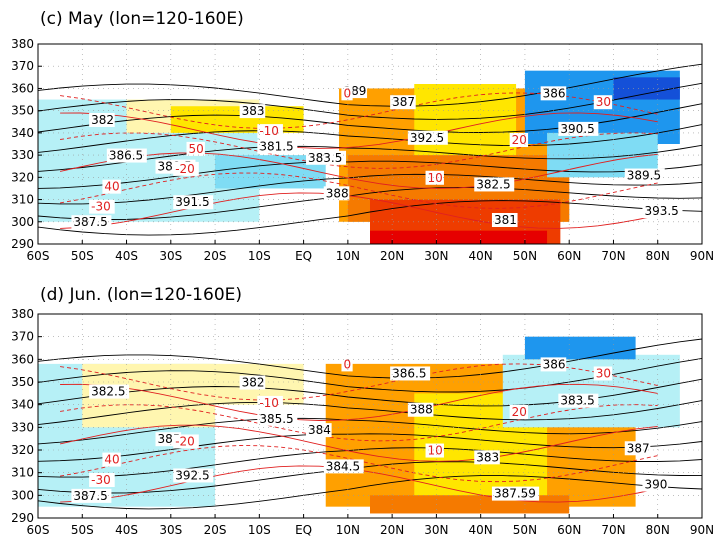  What do you see at coordinates (126, 256) in the screenshot?
I see `x-tick-label: 40S` at bounding box center [126, 256].